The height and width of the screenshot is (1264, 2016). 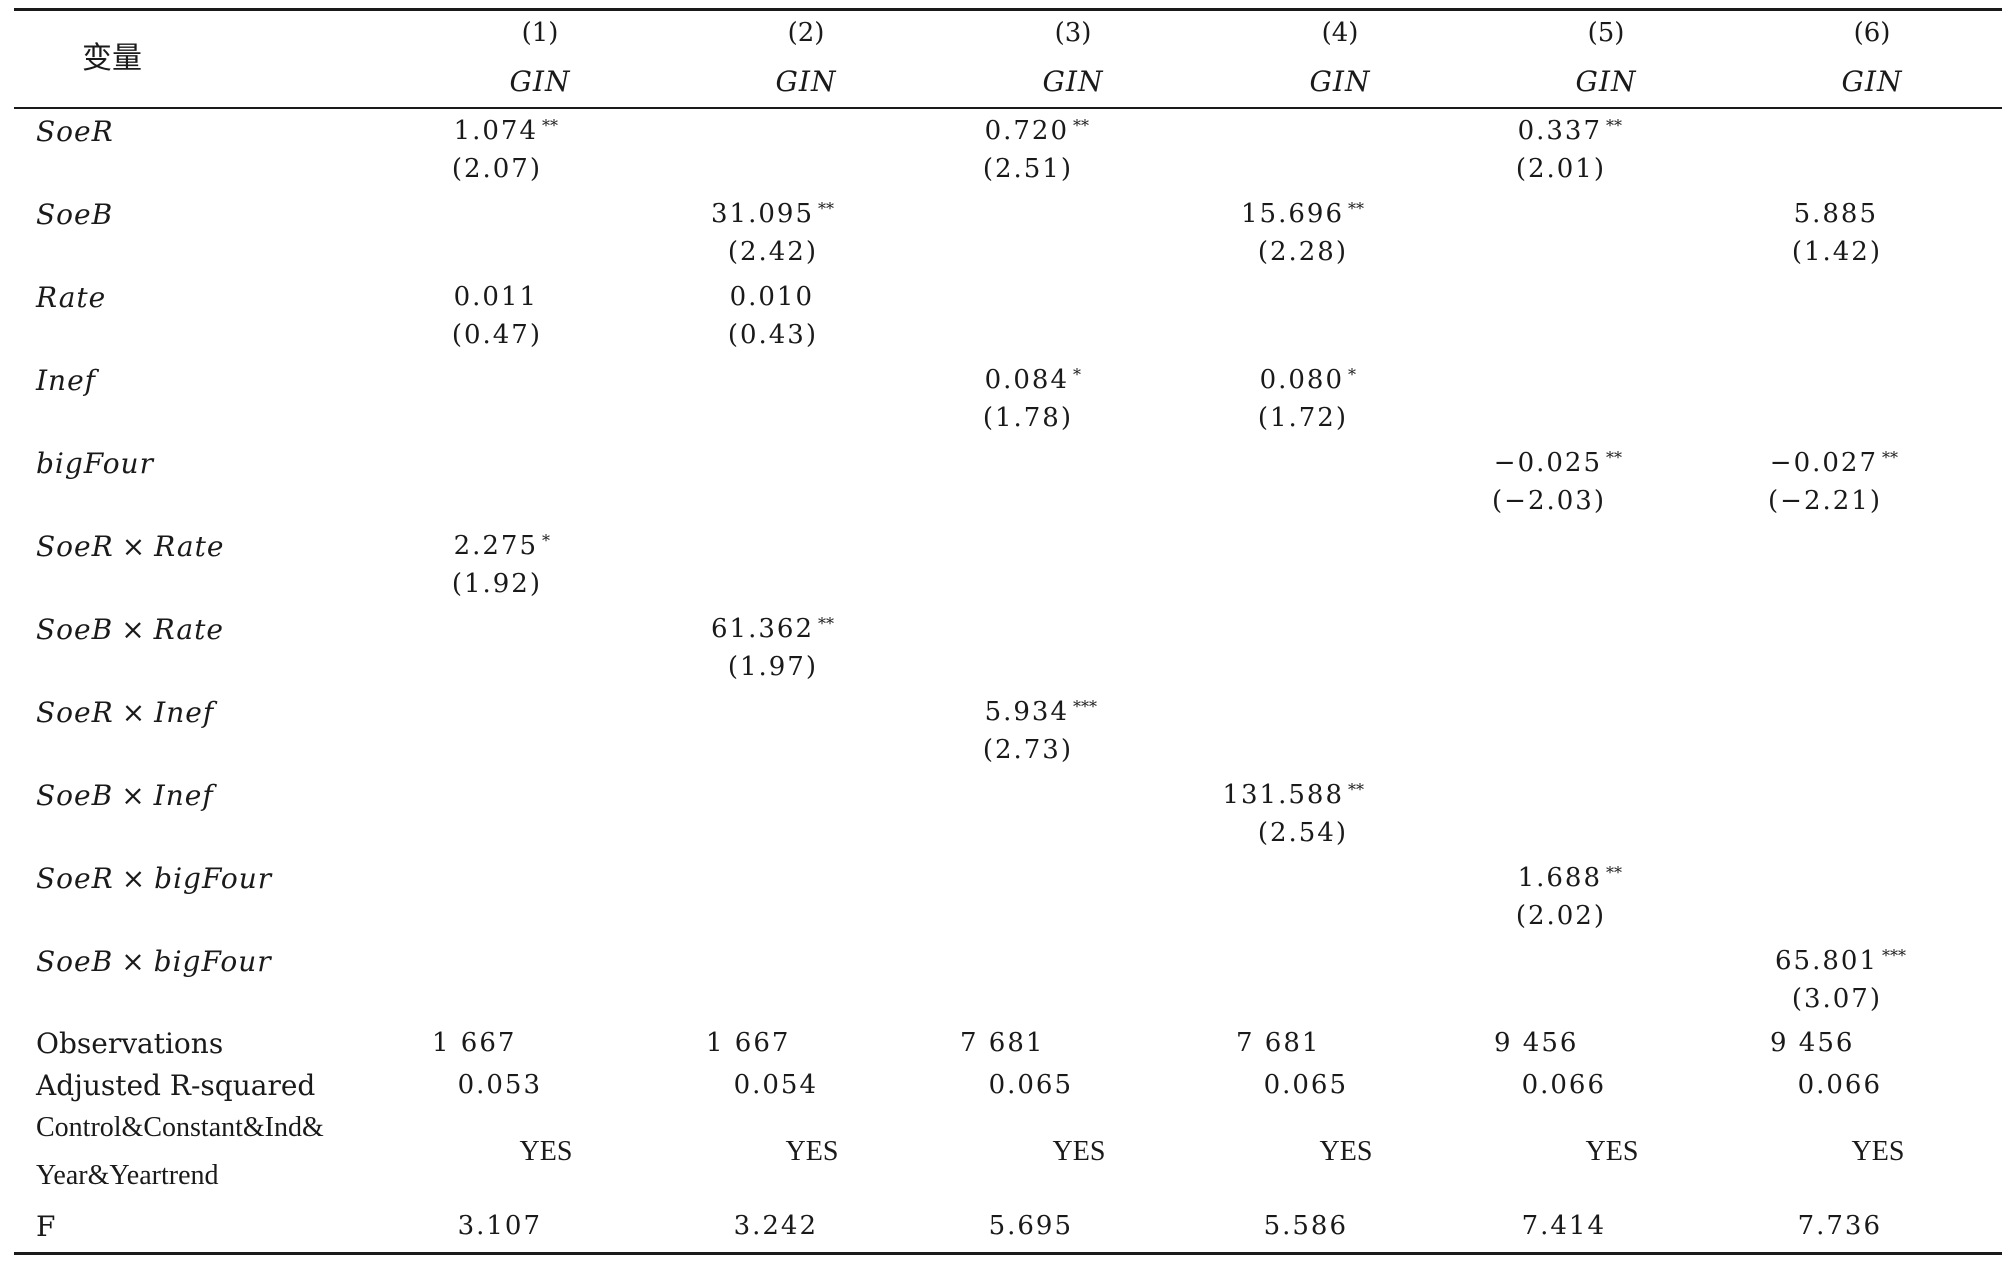 I want to click on coefficient-number: 0.080, so click(x=1301, y=380).